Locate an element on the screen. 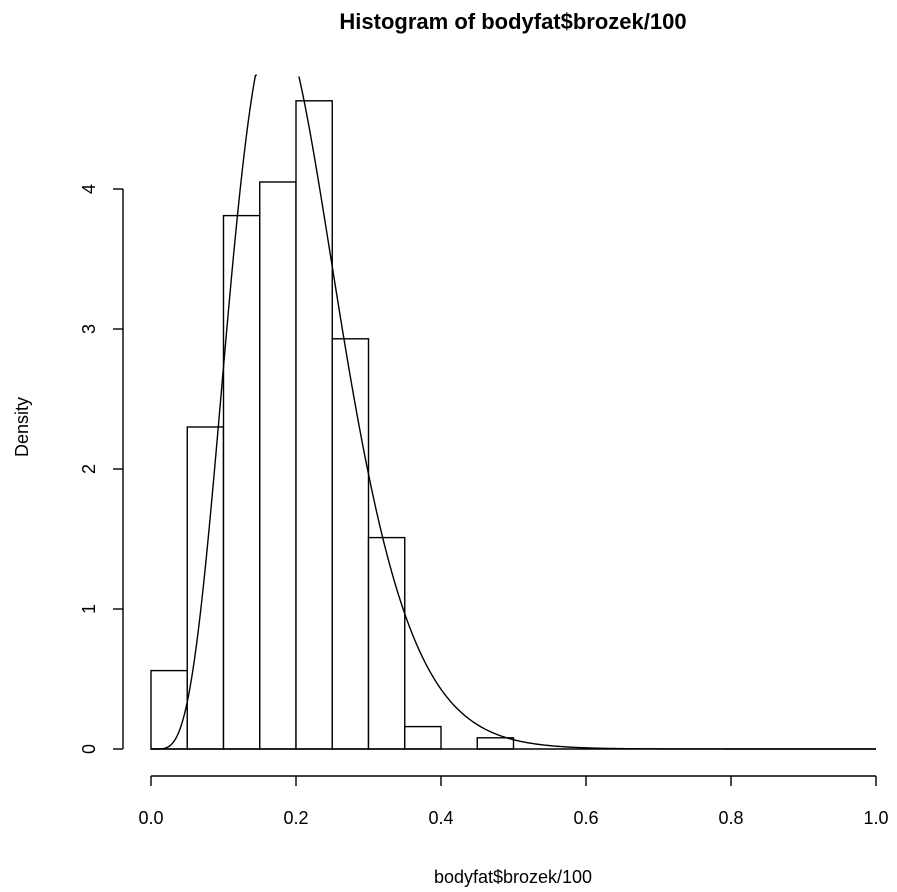 The height and width of the screenshot is (892, 897). y-tick-label-4: 4 is located at coordinates (89, 189).